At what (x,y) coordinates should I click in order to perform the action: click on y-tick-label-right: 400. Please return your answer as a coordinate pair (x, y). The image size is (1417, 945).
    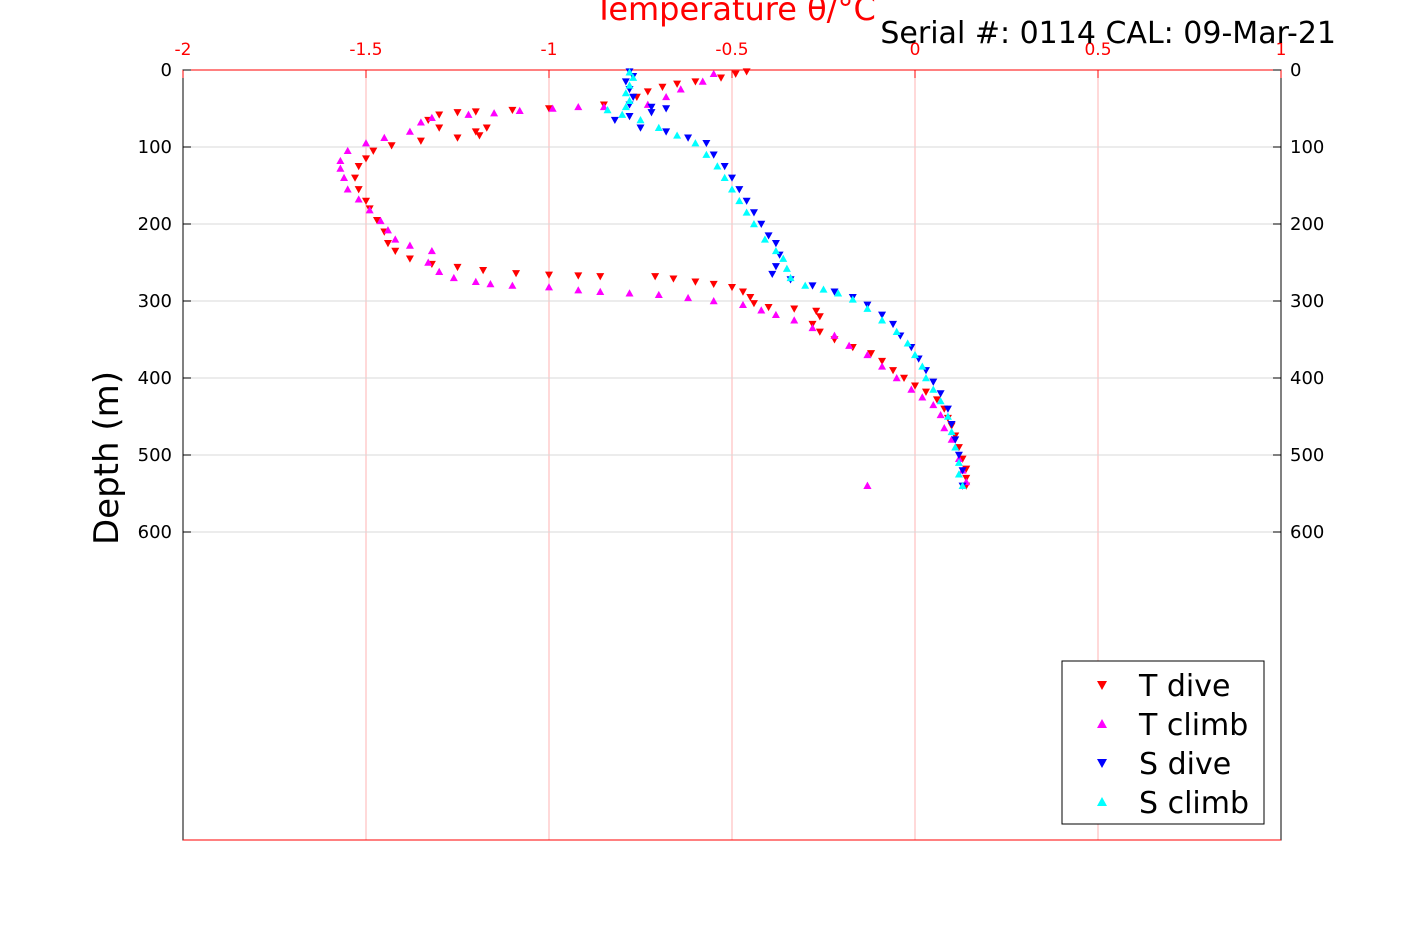
    Looking at the image, I should click on (1307, 378).